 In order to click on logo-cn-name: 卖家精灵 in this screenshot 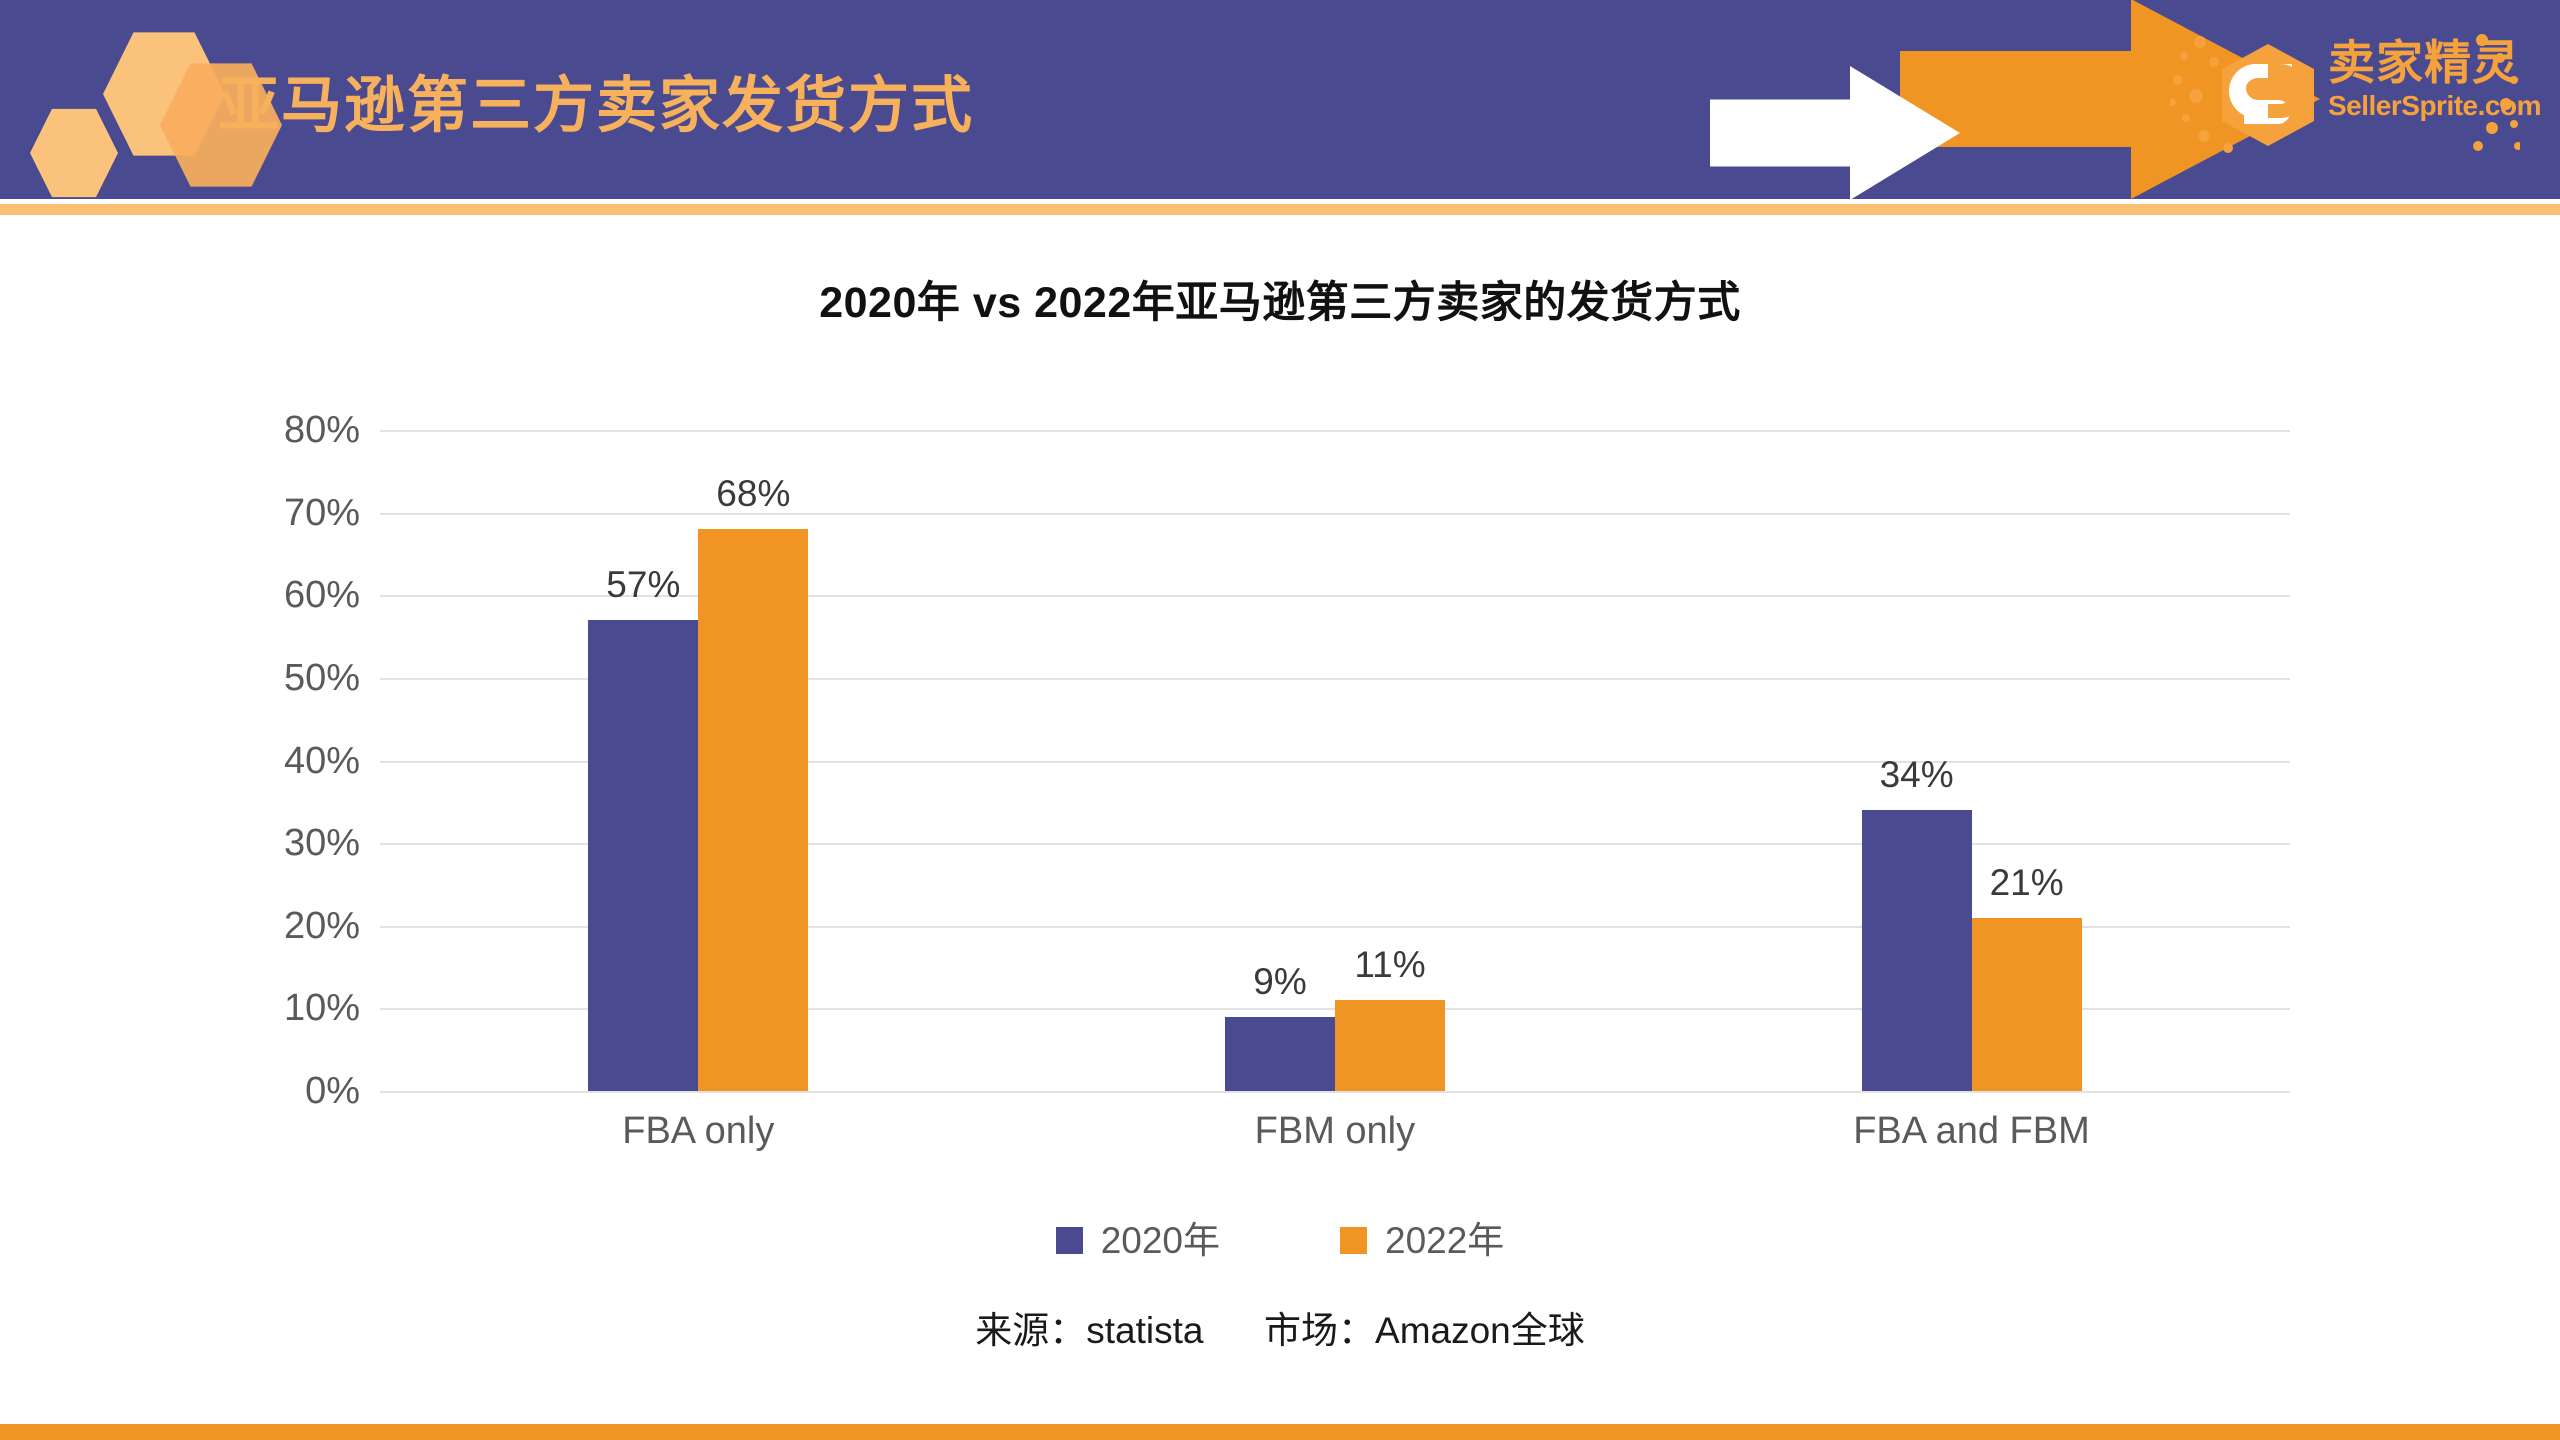, I will do `click(2424, 62)`.